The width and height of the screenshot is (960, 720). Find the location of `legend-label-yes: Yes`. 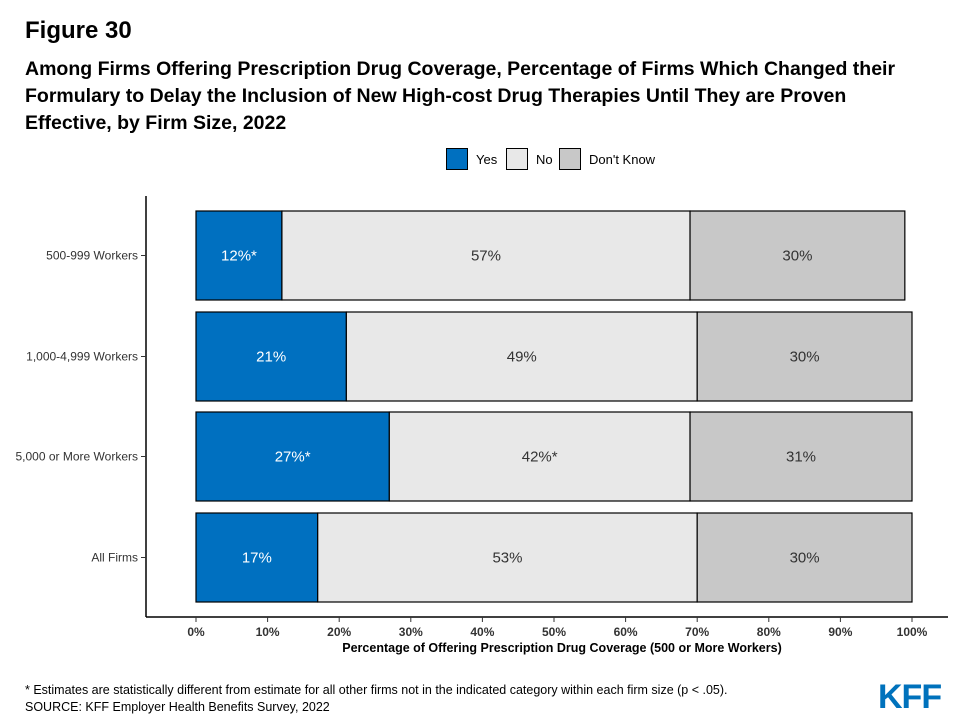

legend-label-yes: Yes is located at coordinates (487, 159).